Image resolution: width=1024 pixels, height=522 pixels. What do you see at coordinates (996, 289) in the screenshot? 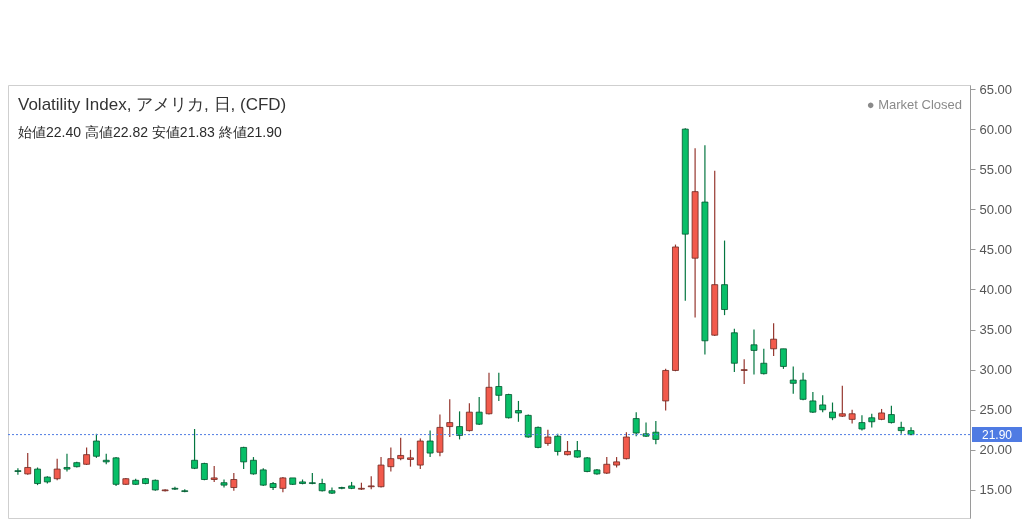
I see `y-tick-label: 40.00` at bounding box center [996, 289].